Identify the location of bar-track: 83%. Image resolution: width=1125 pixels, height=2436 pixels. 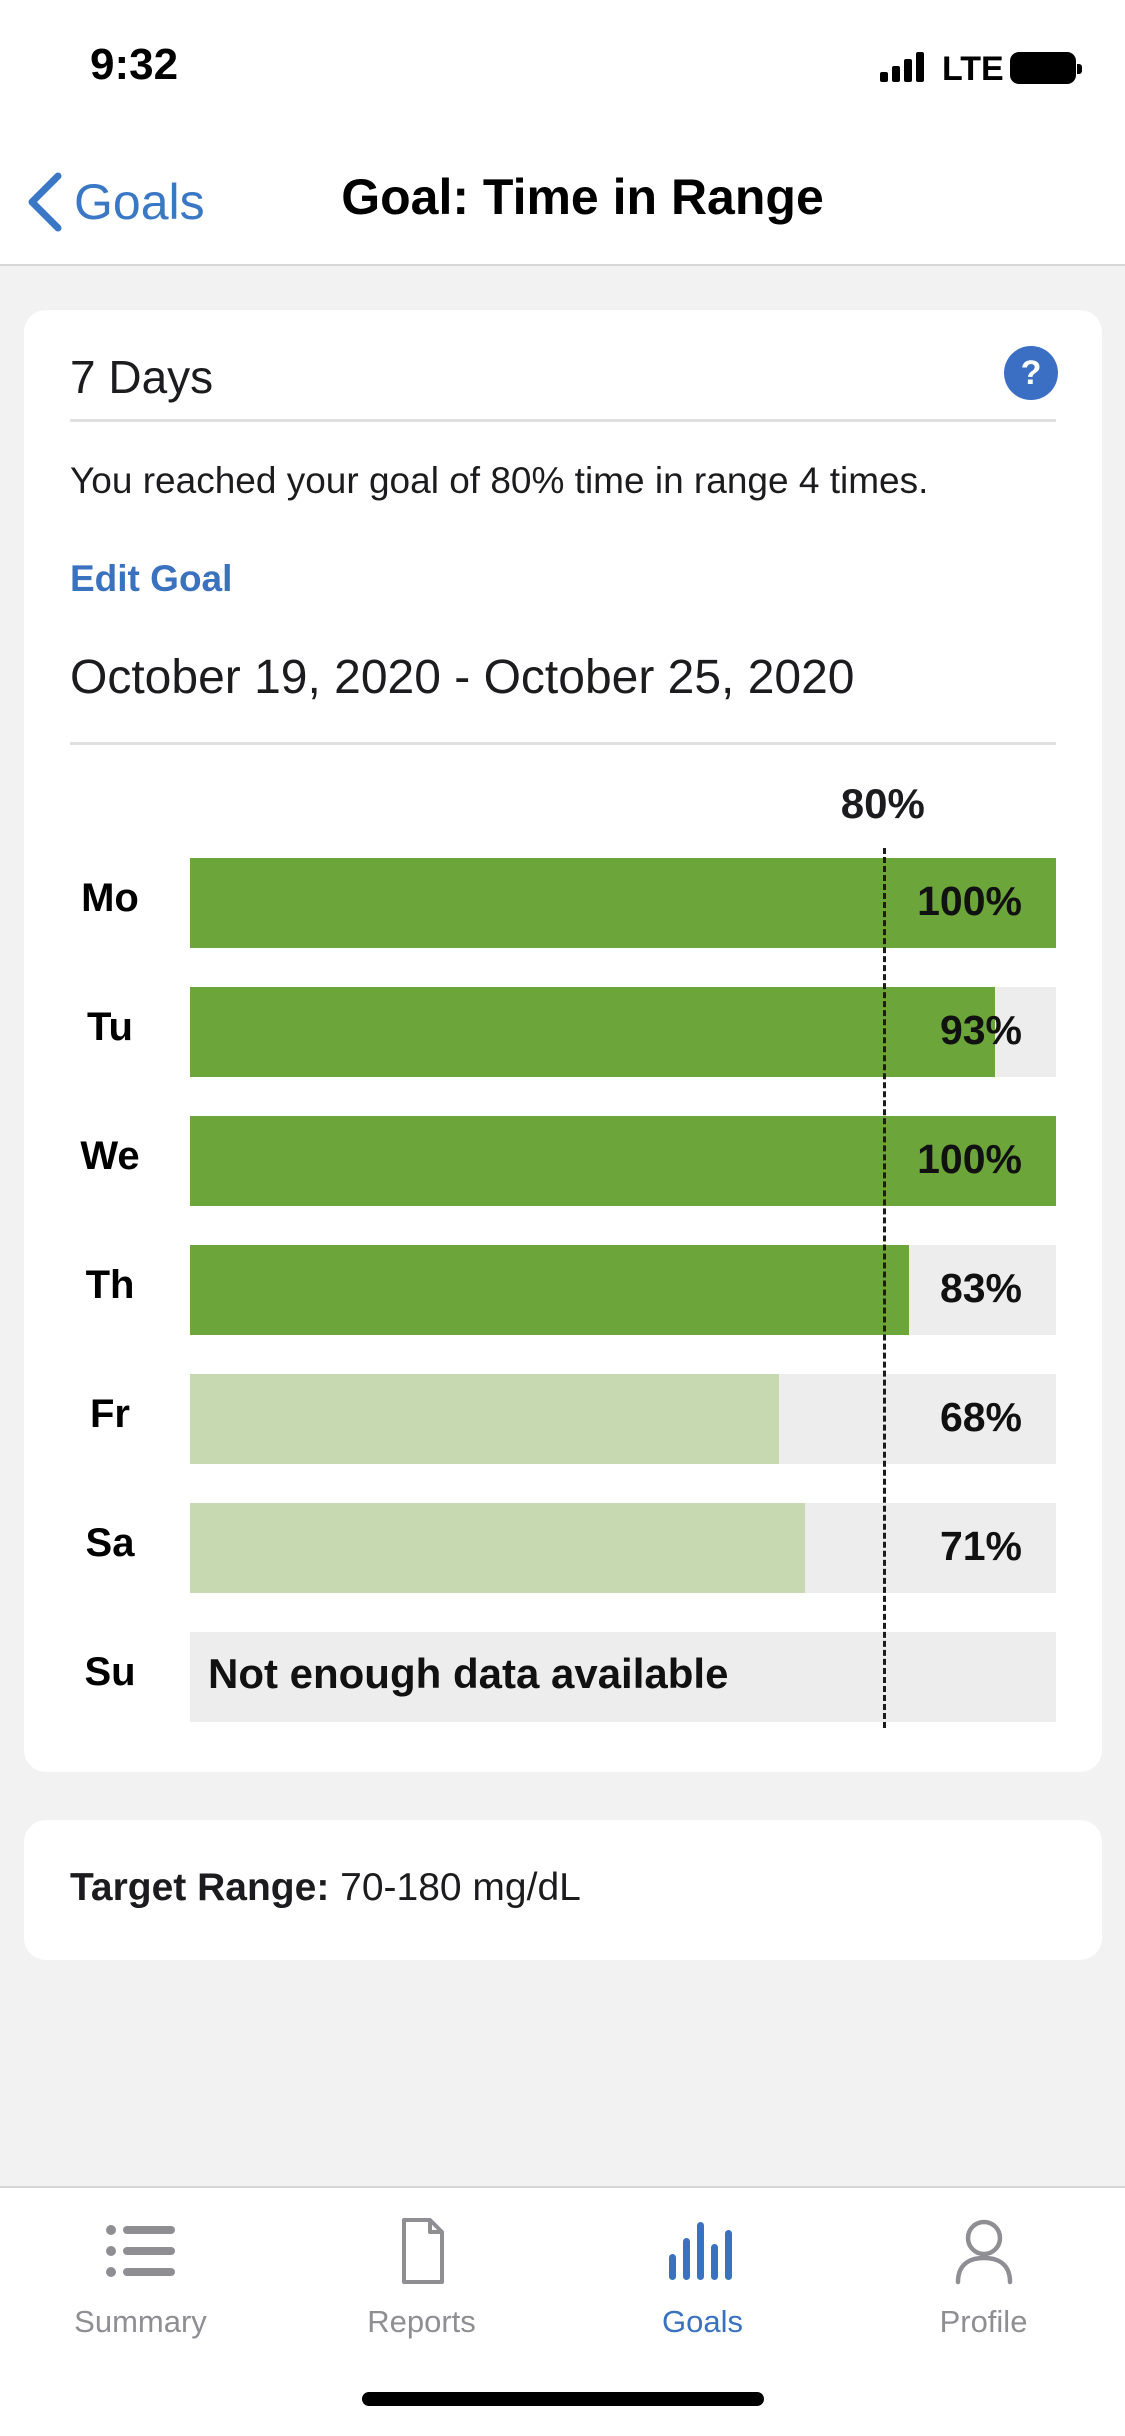
(623, 1290).